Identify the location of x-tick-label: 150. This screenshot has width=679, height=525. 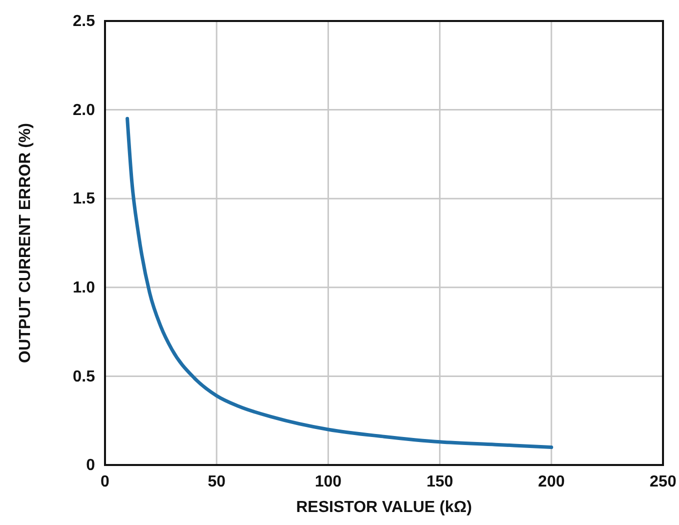
(440, 481).